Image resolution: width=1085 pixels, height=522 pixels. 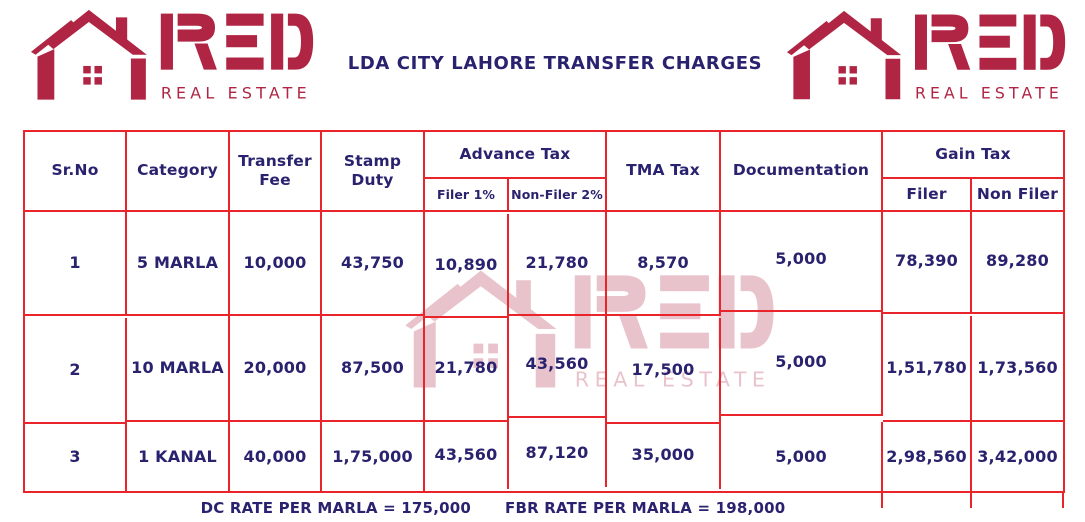 What do you see at coordinates (664, 454) in the screenshot?
I see `cell-tma-tax: 35,000` at bounding box center [664, 454].